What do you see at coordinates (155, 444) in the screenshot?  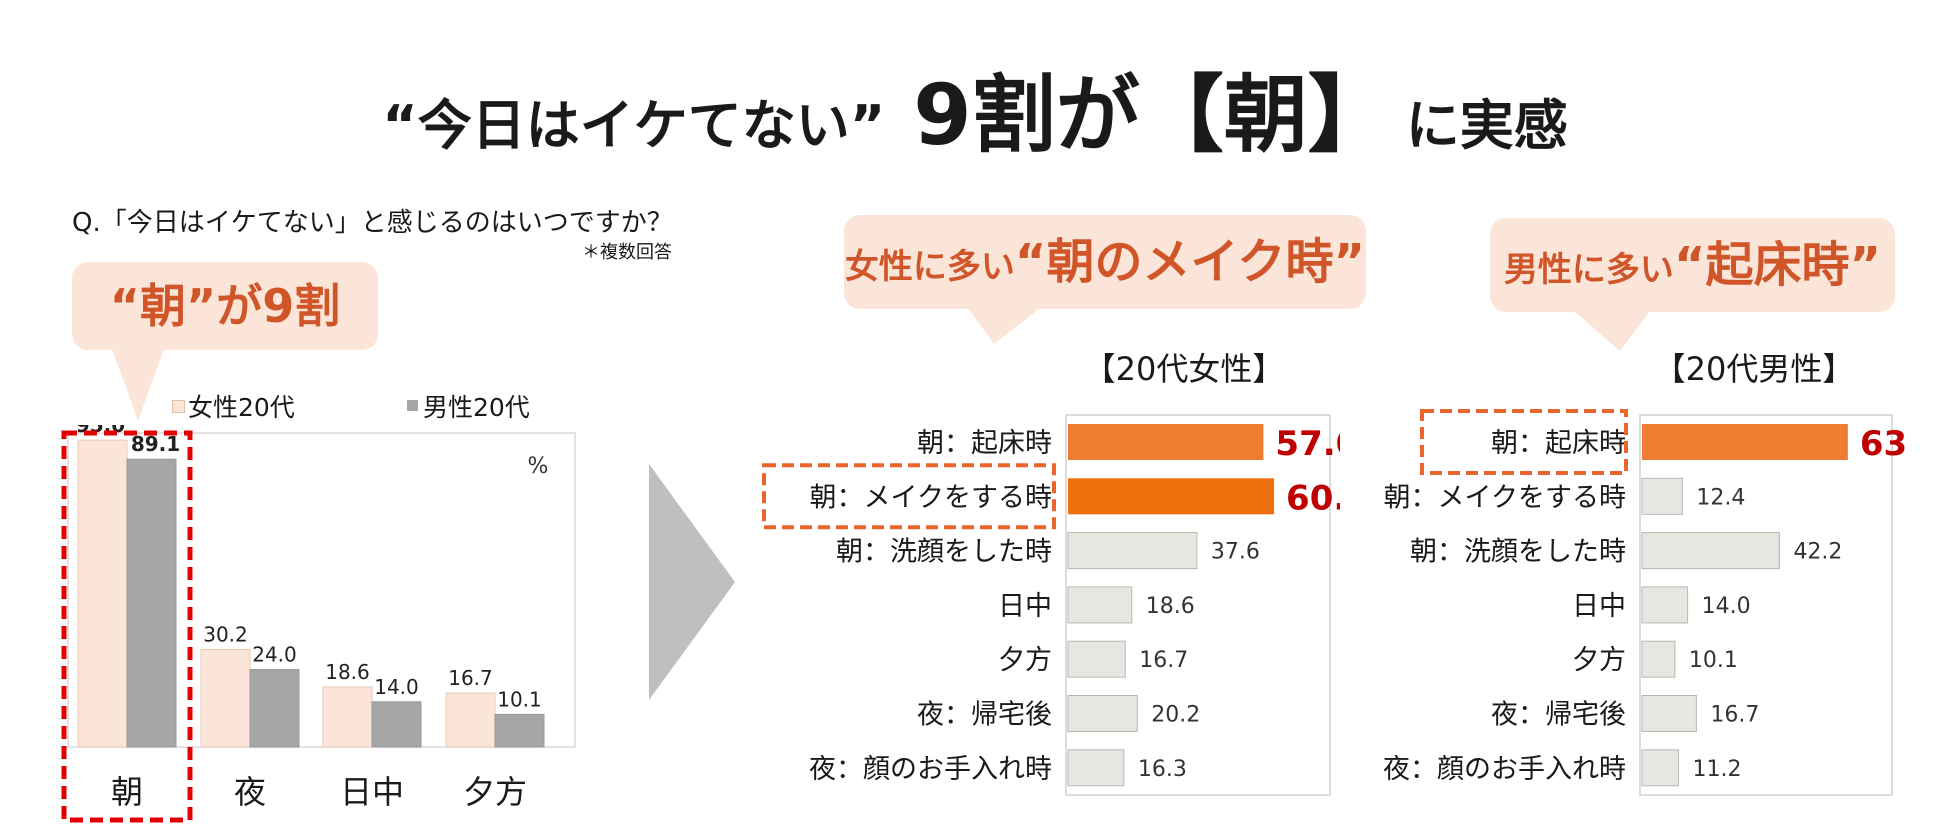 I see `data-label-male-0: 89.1` at bounding box center [155, 444].